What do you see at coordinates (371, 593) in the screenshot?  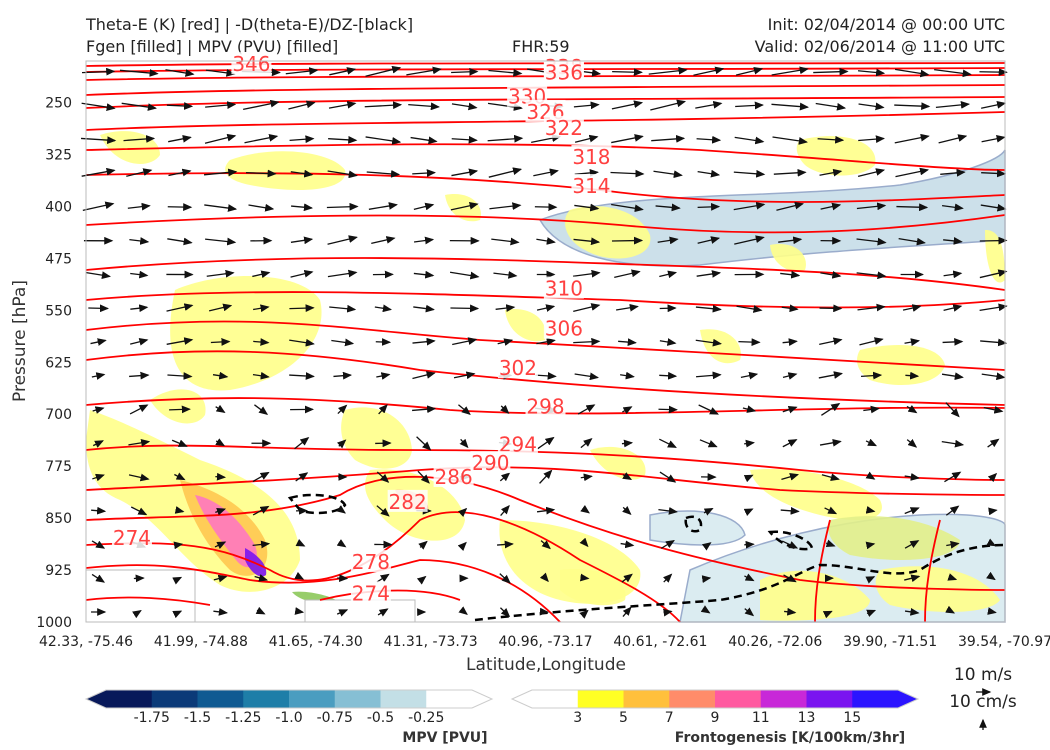 I see `theta-e-label: 274` at bounding box center [371, 593].